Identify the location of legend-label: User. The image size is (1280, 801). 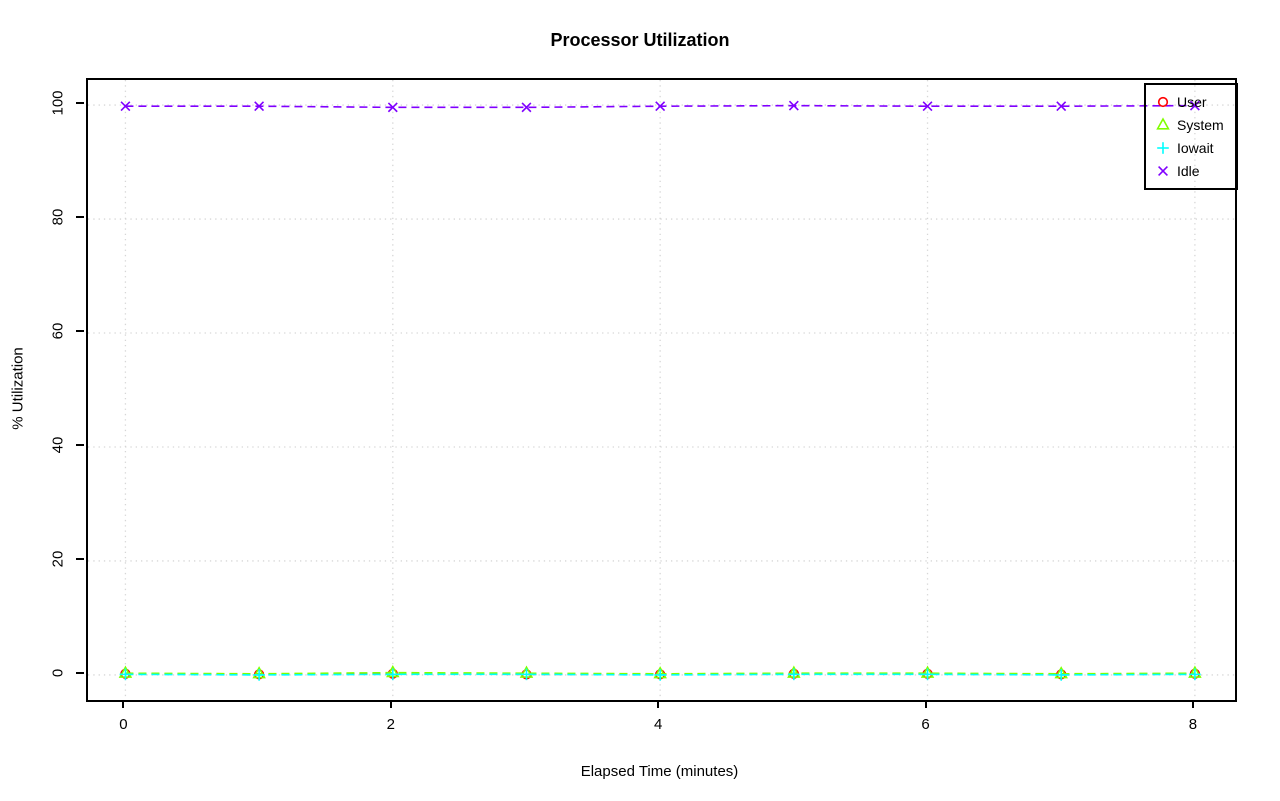
(1192, 101).